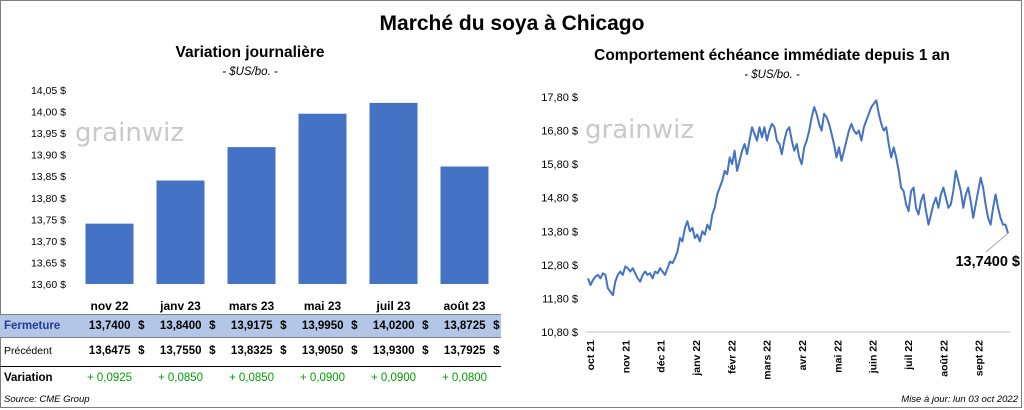 Image resolution: width=1024 pixels, height=410 pixels. Describe the element at coordinates (109, 378) in the screenshot. I see `table-cell: + 0,0925` at that location.